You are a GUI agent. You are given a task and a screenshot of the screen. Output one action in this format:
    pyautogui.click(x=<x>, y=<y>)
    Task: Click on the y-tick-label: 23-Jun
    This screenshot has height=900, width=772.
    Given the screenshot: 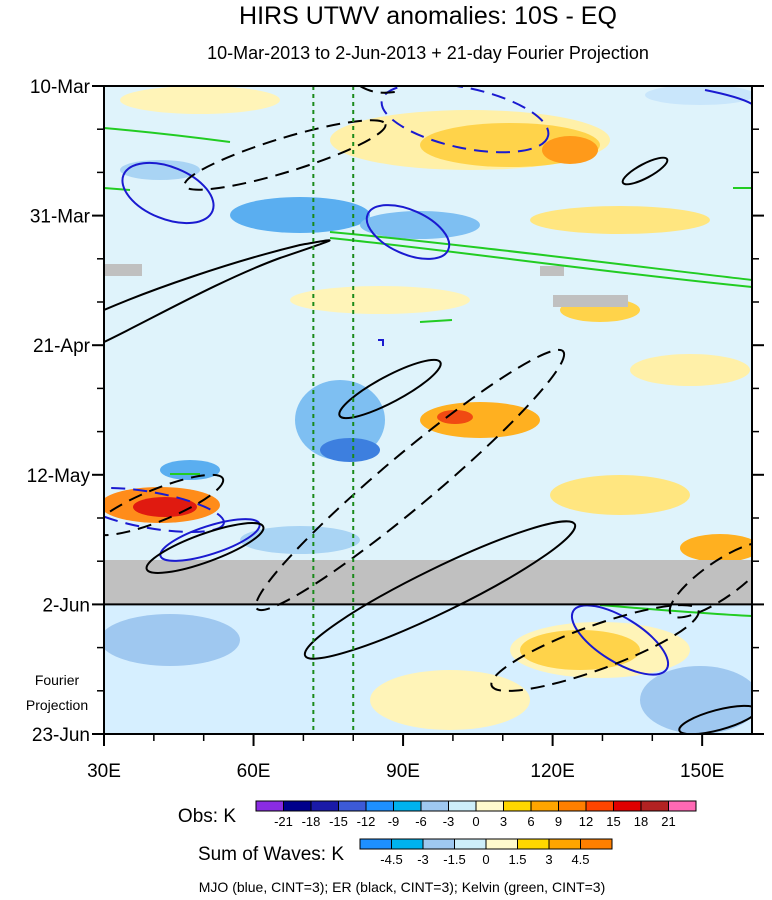 What is the action you would take?
    pyautogui.click(x=61, y=735)
    